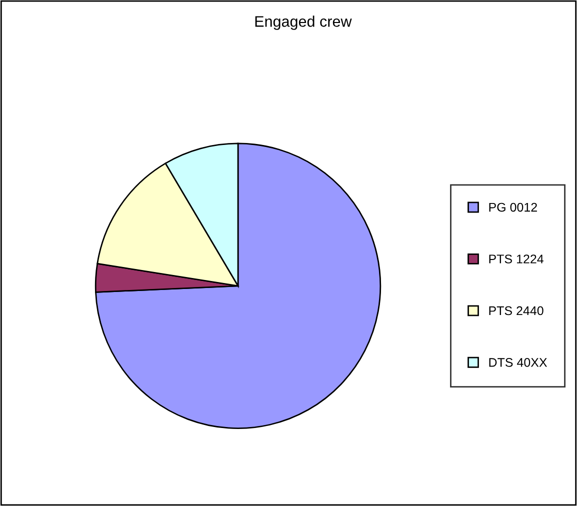  I want to click on chart-title: Engaged crew, so click(303, 23).